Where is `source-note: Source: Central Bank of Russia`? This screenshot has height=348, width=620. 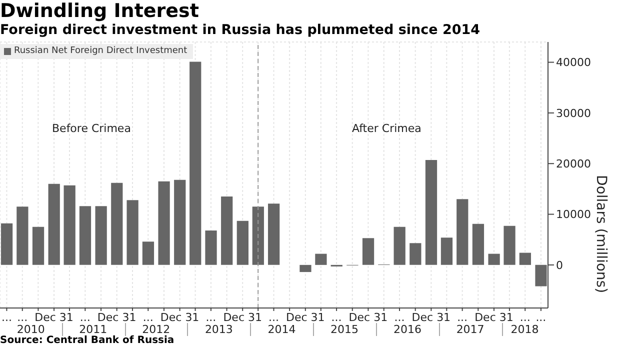
source-note: Source: Central Bank of Russia is located at coordinates (87, 340).